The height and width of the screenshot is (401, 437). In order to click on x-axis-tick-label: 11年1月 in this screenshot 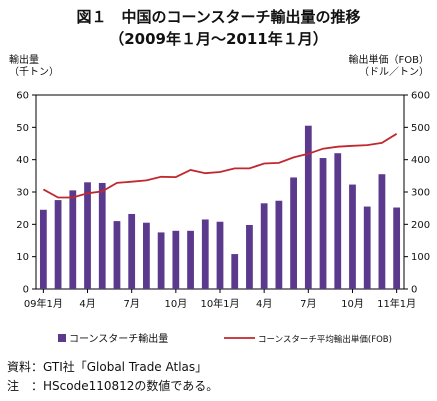, I will do `click(396, 303)`.